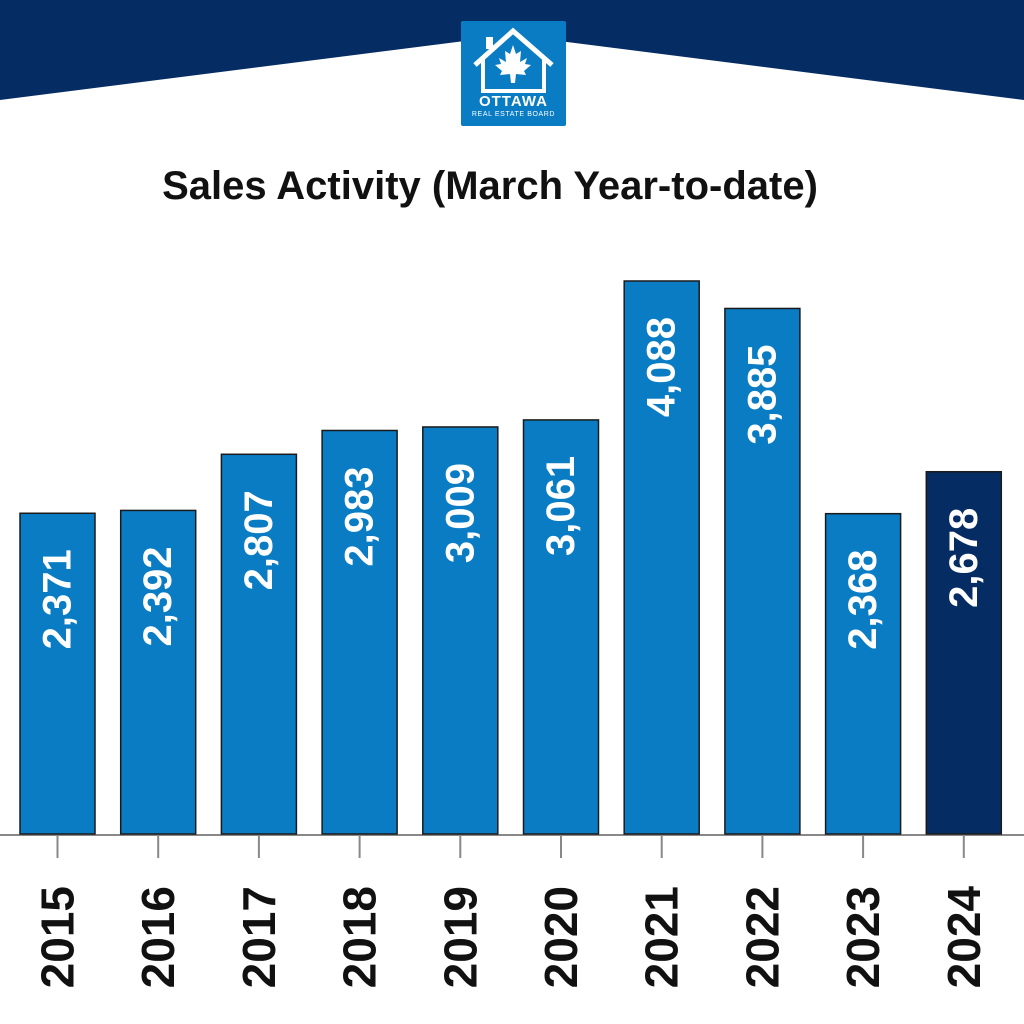 The image size is (1024, 1024). What do you see at coordinates (259, 540) in the screenshot?
I see `bar-value-label-2017: 2,807` at bounding box center [259, 540].